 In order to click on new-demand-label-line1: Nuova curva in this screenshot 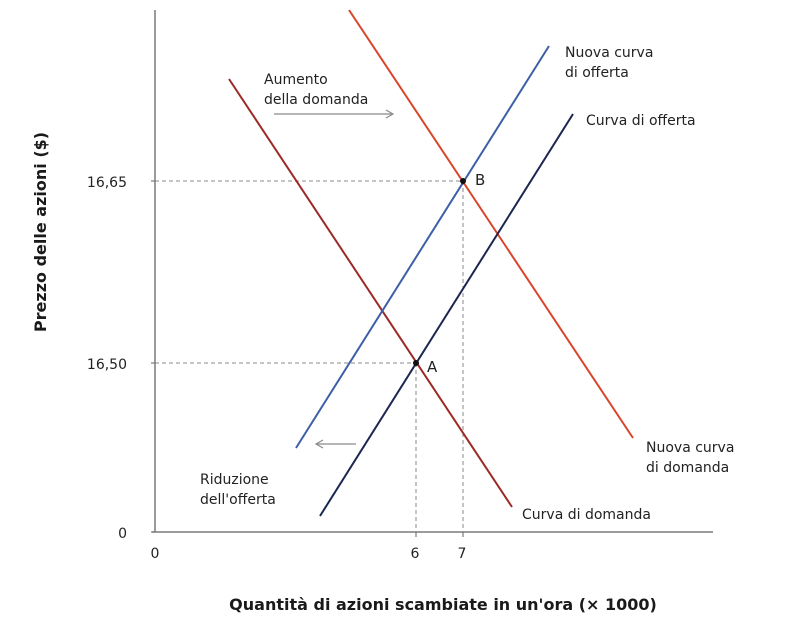, I will do `click(690, 448)`.